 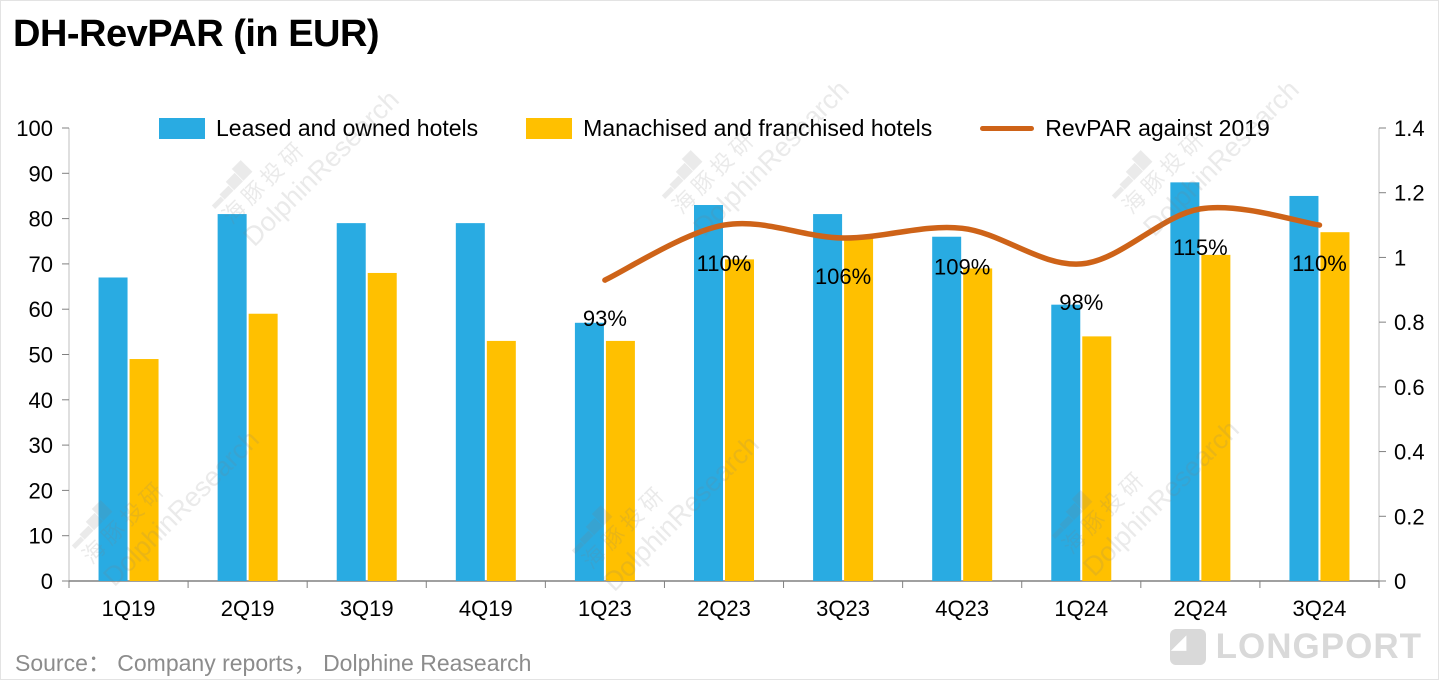 What do you see at coordinates (1187, 647) in the screenshot?
I see `longport-logo-icon` at bounding box center [1187, 647].